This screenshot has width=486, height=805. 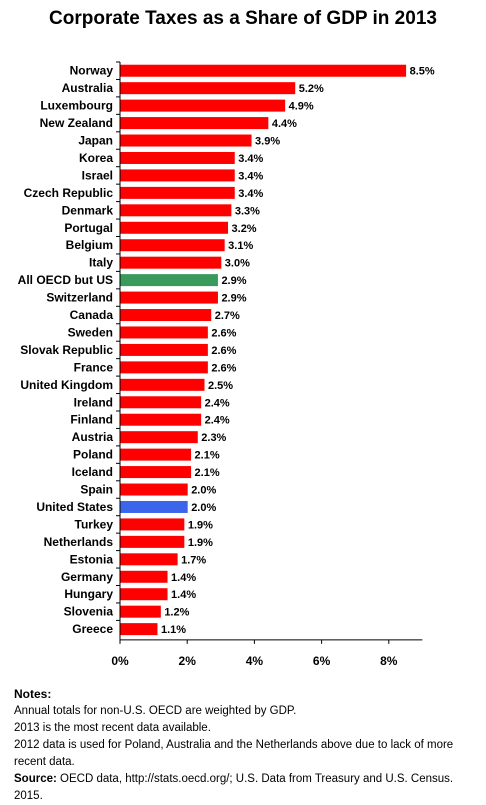 What do you see at coordinates (255, 661) in the screenshot?
I see `x-tick-label: 4%` at bounding box center [255, 661].